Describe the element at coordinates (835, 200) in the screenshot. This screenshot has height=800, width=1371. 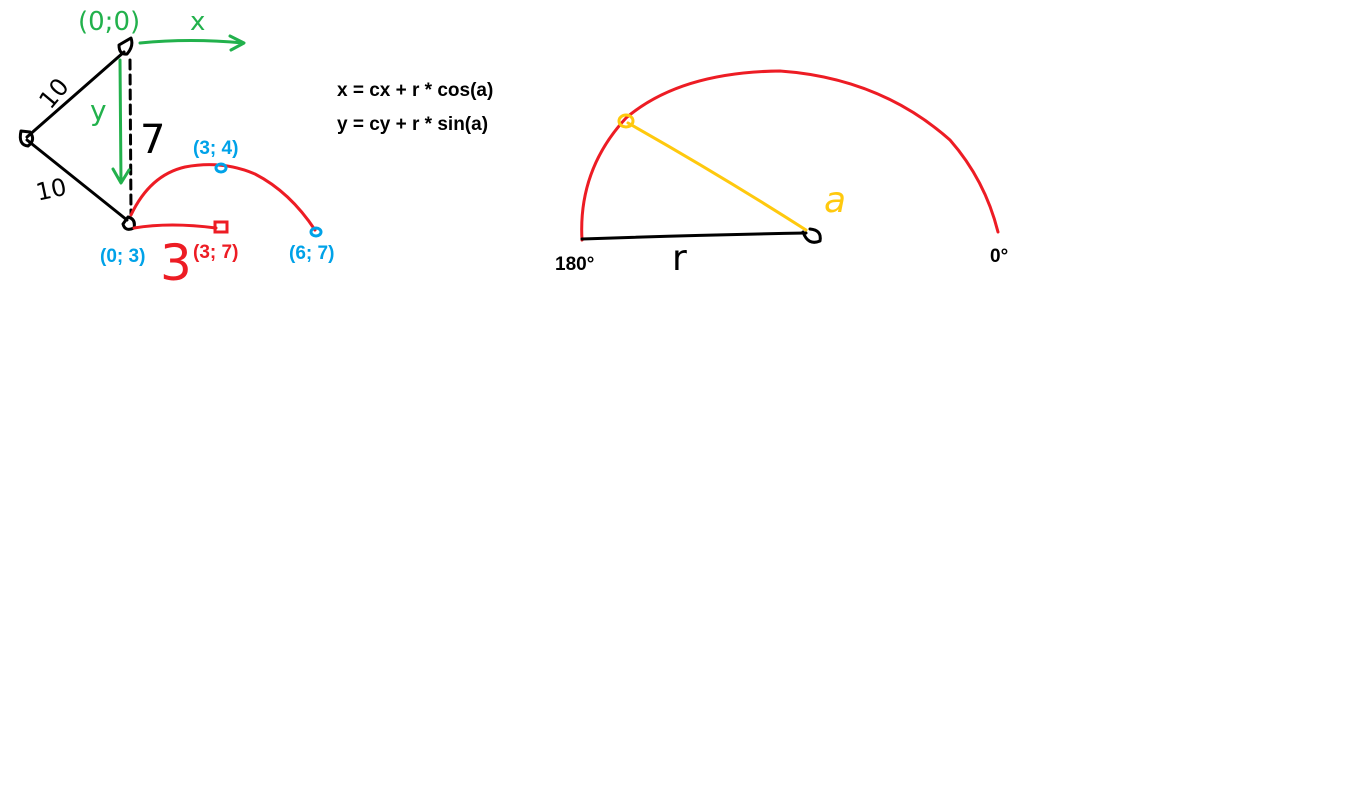
I see `angle-symbol: a` at that location.